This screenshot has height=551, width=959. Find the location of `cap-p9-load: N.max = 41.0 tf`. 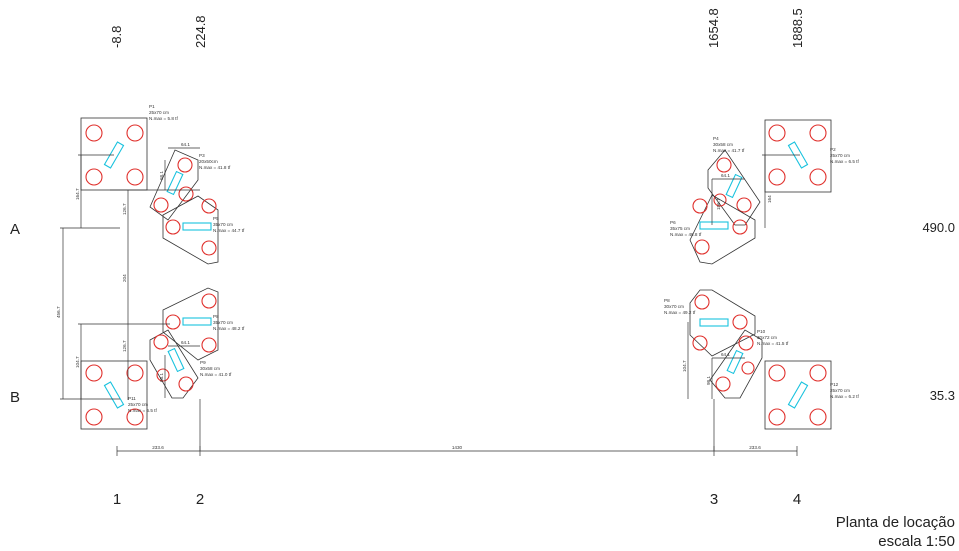

cap-p9-load: N.max = 41.0 tf is located at coordinates (216, 374).